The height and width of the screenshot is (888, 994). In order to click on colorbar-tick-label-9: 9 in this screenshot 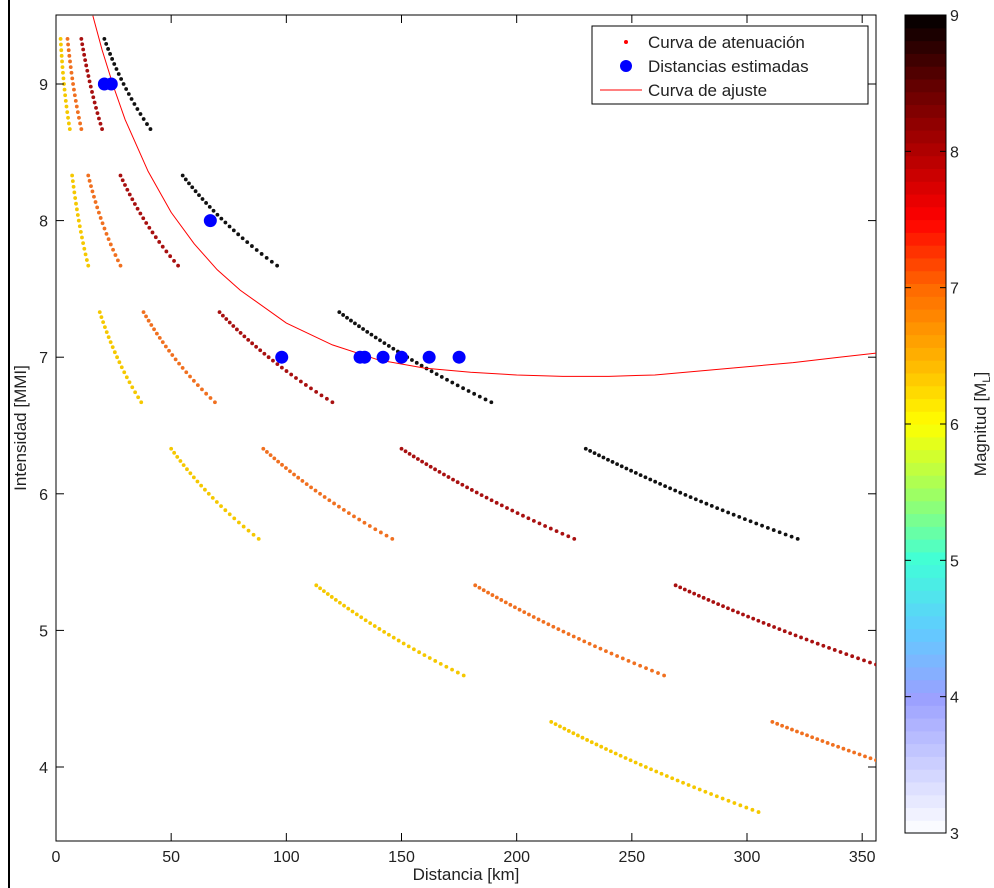, I will do `click(954, 16)`.